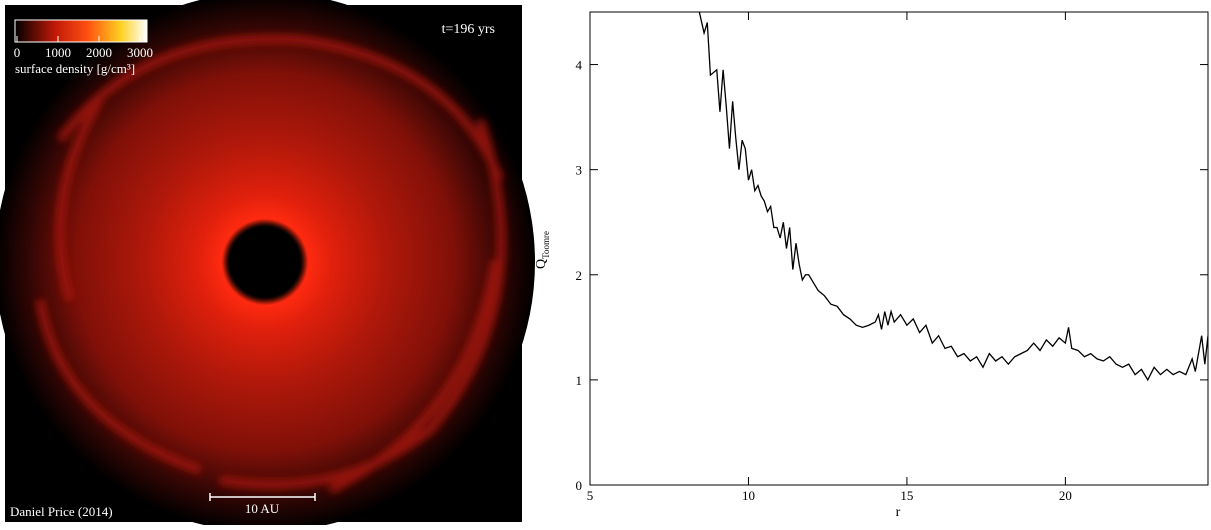 Image resolution: width=1211 pixels, height=530 pixels. What do you see at coordinates (898, 512) in the screenshot?
I see `x-axis-label: r` at bounding box center [898, 512].